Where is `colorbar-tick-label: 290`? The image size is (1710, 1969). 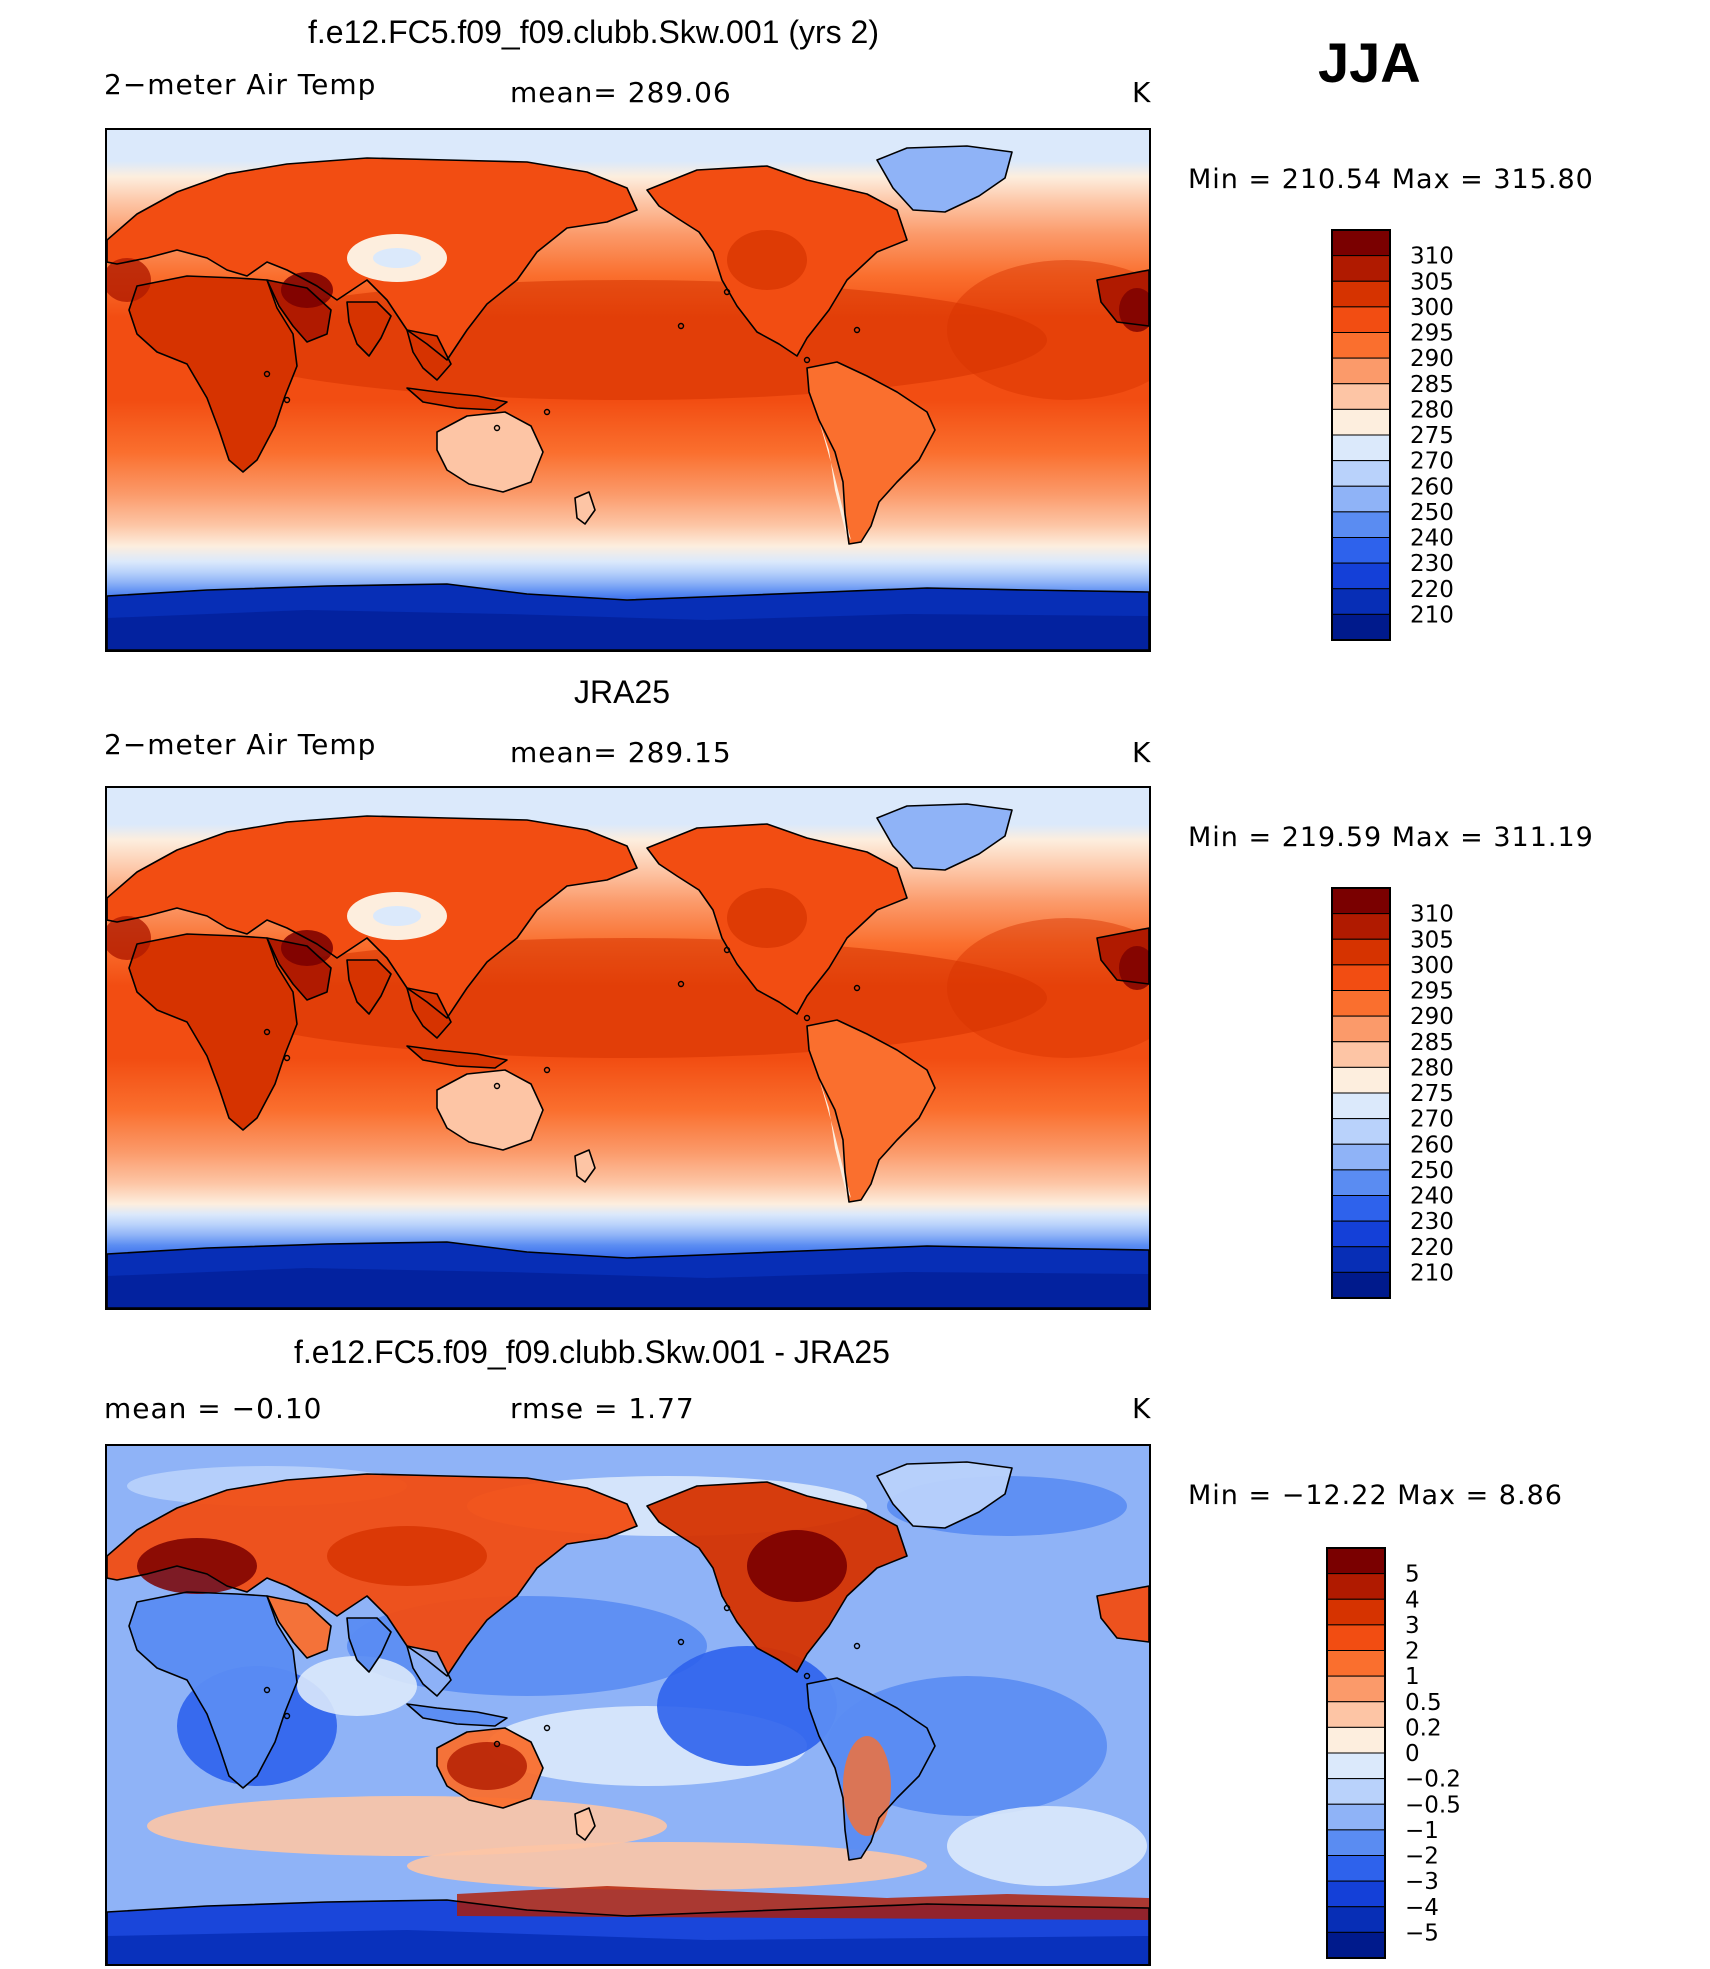 colorbar-tick-label: 290 is located at coordinates (1432, 1017).